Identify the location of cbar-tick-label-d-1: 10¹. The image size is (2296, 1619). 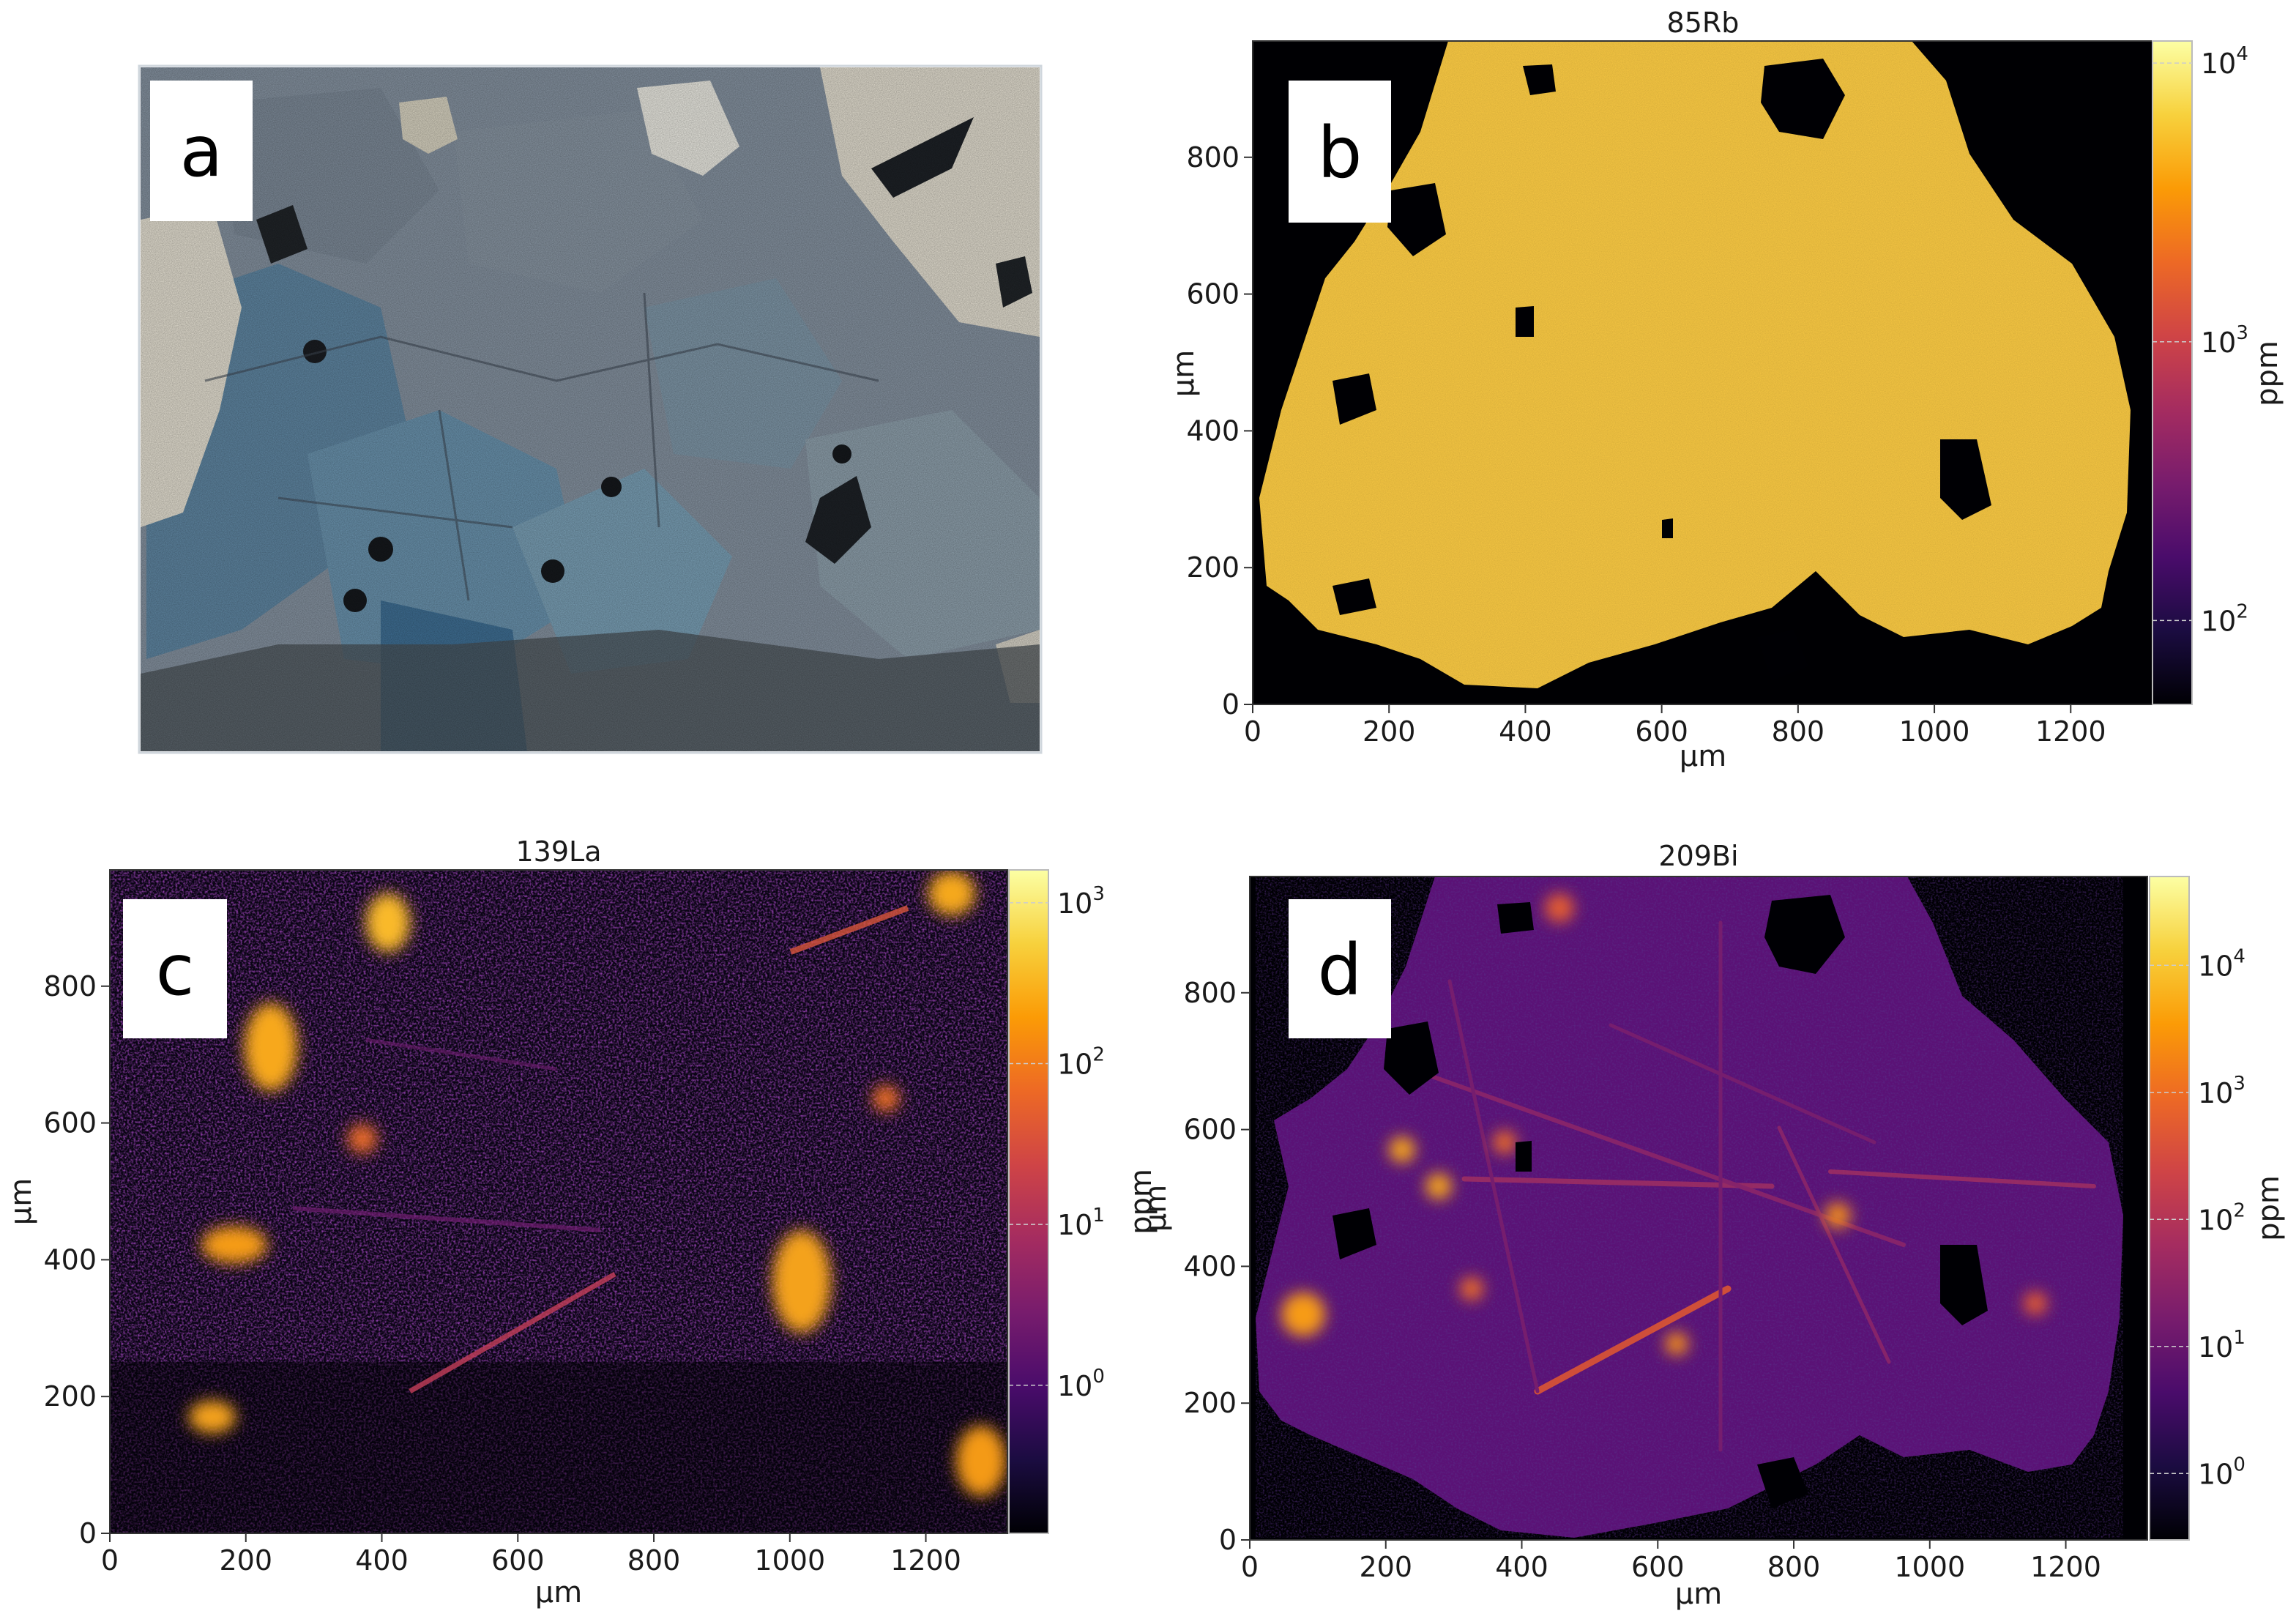
(2221, 1345).